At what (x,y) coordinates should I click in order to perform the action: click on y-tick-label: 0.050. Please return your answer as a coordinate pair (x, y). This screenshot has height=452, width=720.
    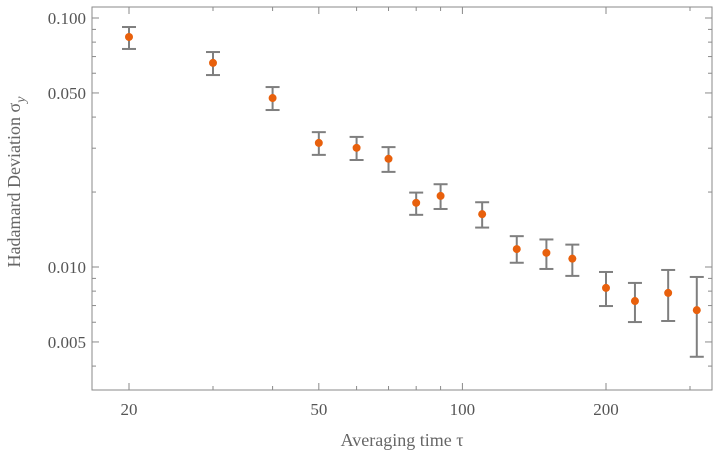
    Looking at the image, I should click on (67, 93).